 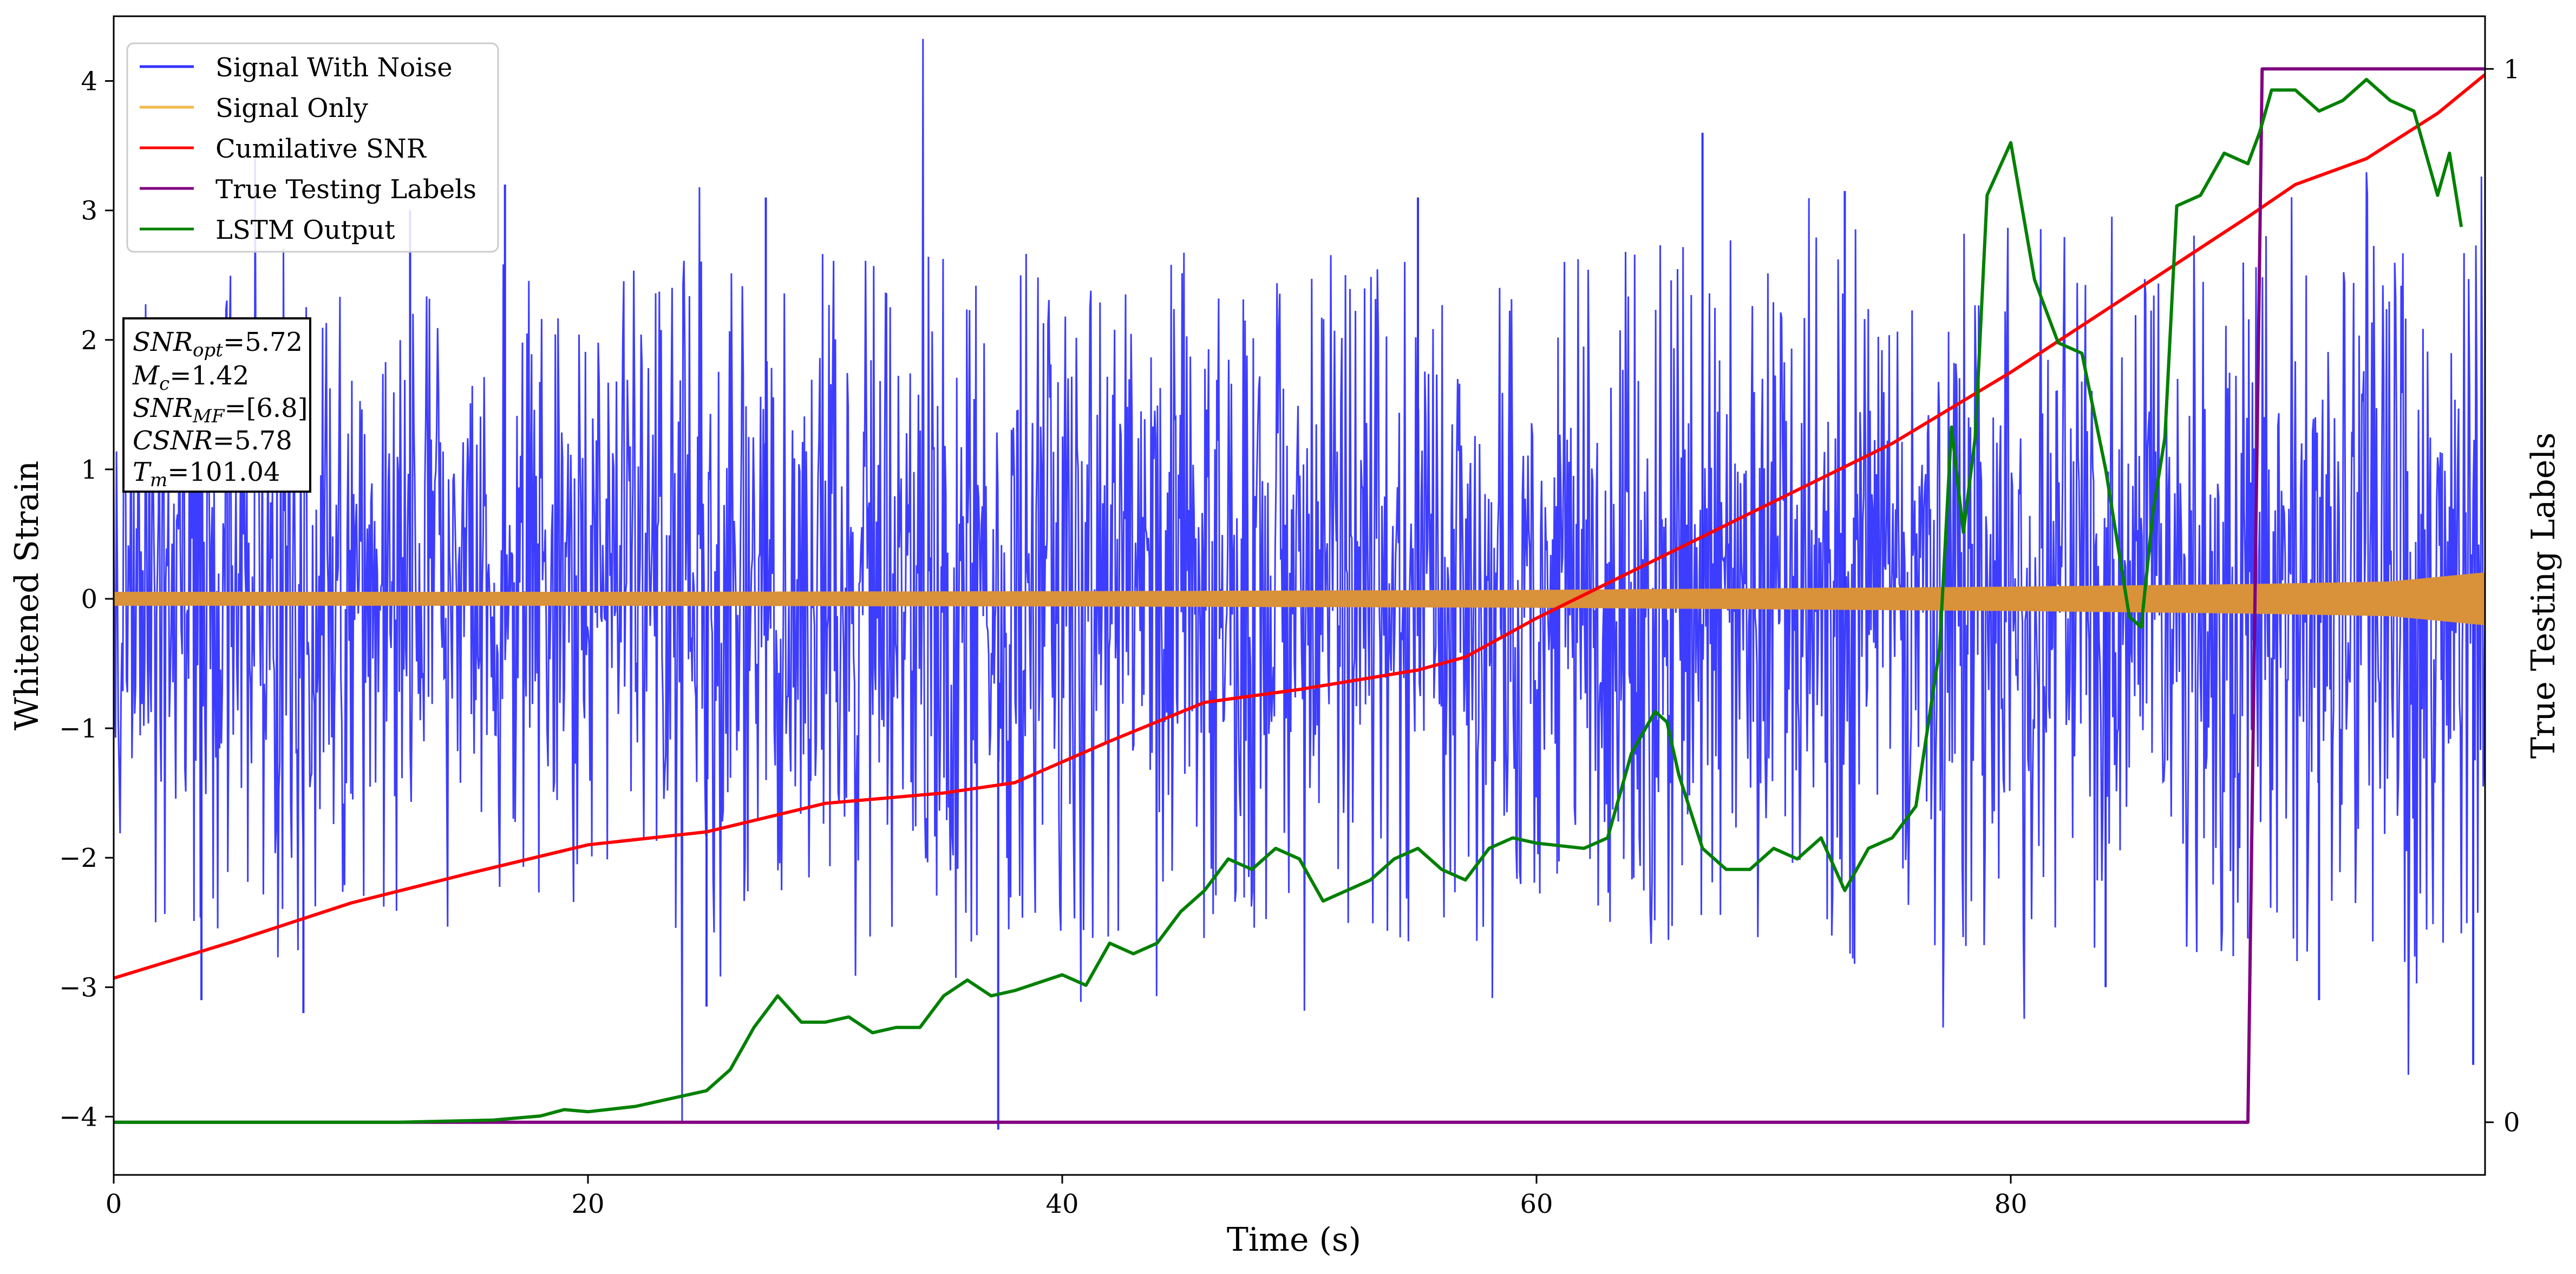 What do you see at coordinates (78, 729) in the screenshot?
I see `y-left-tick-label: −1` at bounding box center [78, 729].